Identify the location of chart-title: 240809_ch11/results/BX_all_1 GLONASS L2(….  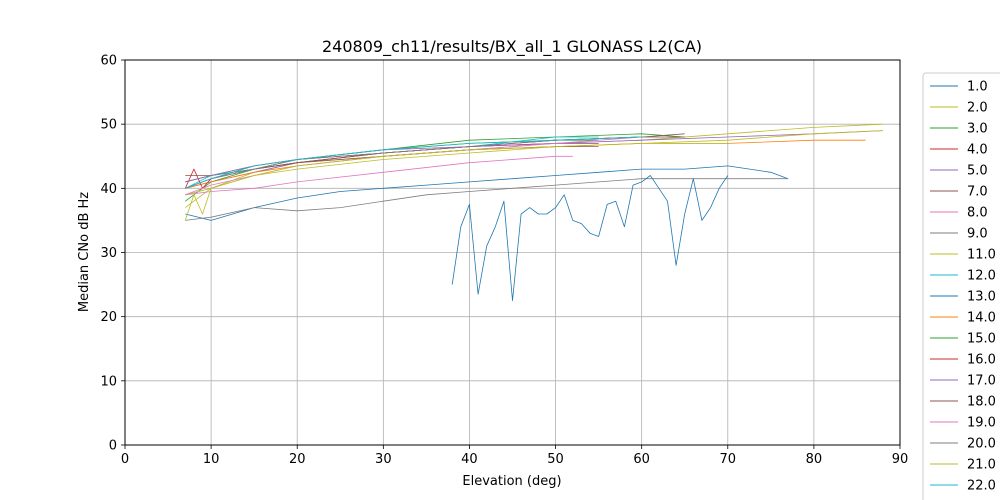
(512, 47).